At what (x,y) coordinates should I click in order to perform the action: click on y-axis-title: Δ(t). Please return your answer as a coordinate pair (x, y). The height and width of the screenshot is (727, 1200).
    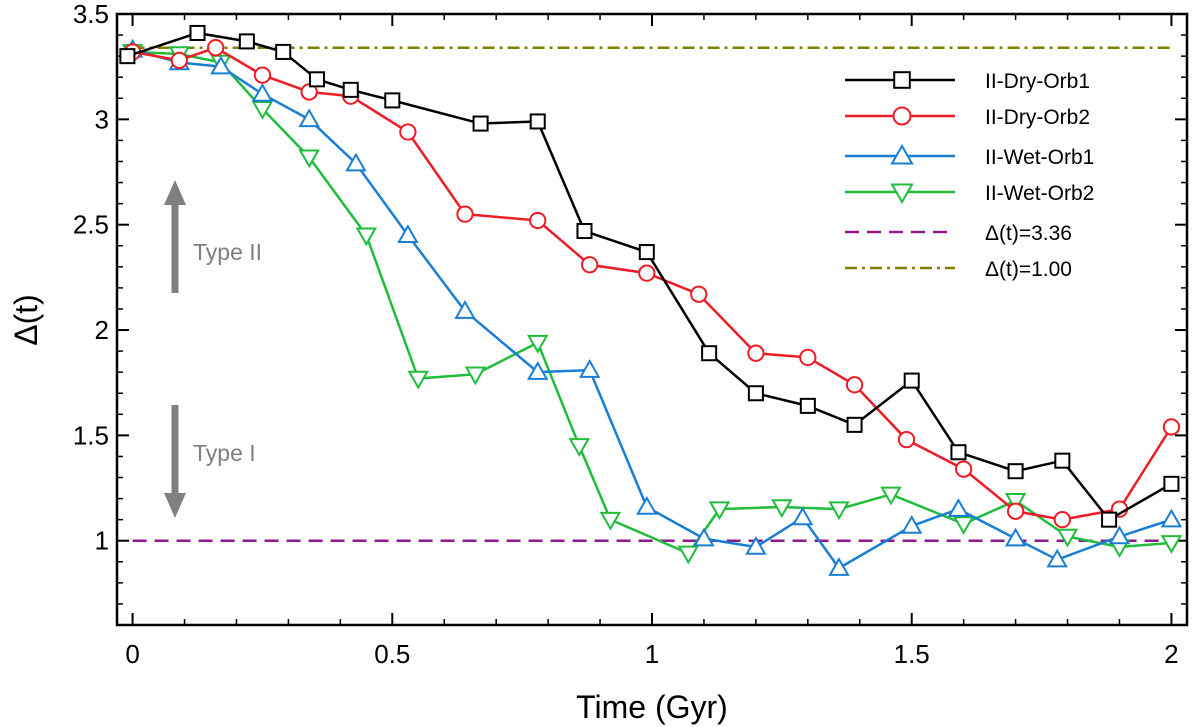
    Looking at the image, I should click on (26, 320).